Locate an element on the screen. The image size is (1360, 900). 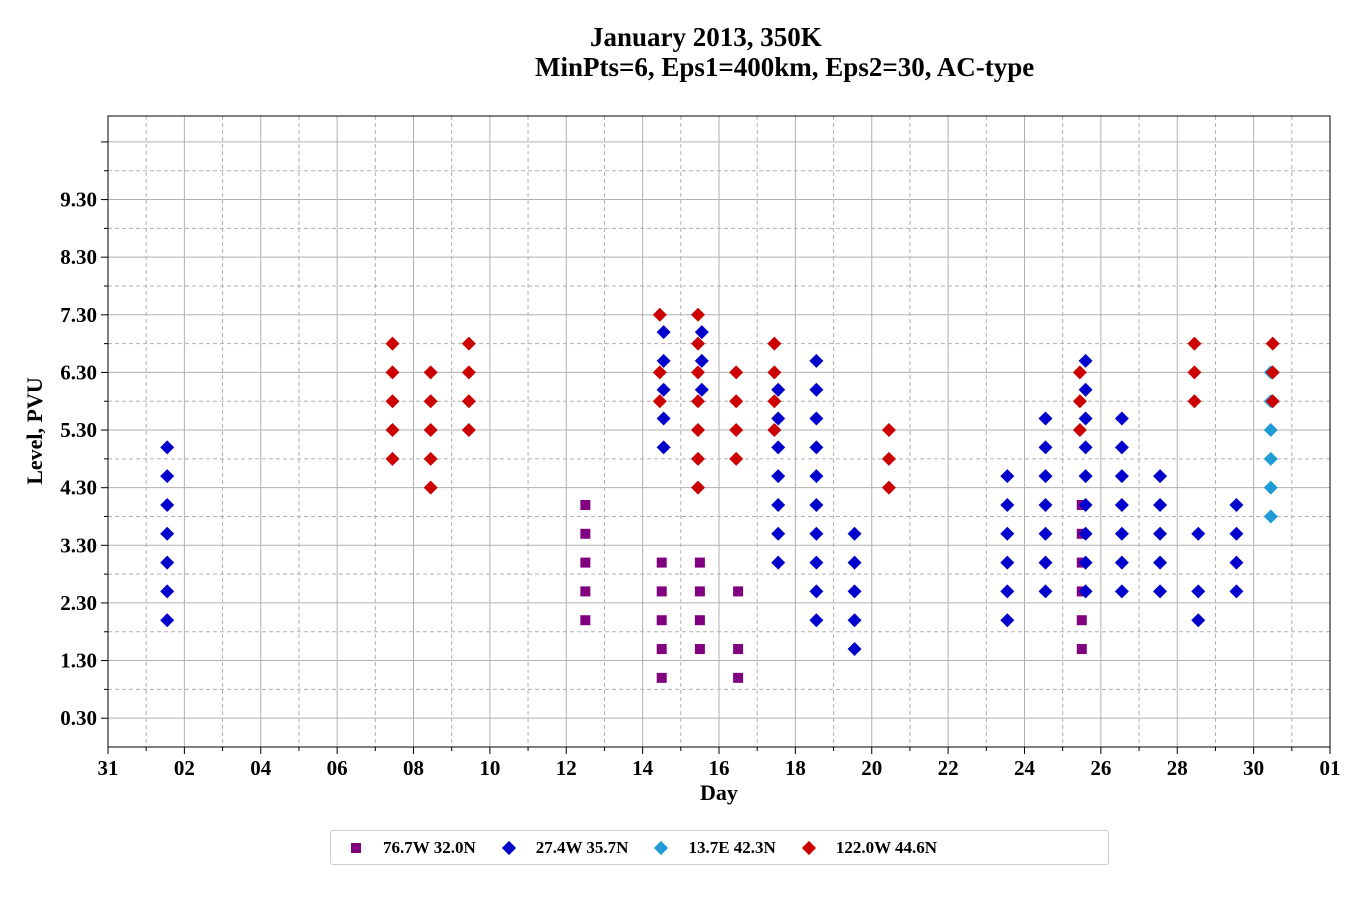
legend-label: 76.7W 32.0N is located at coordinates (429, 847).